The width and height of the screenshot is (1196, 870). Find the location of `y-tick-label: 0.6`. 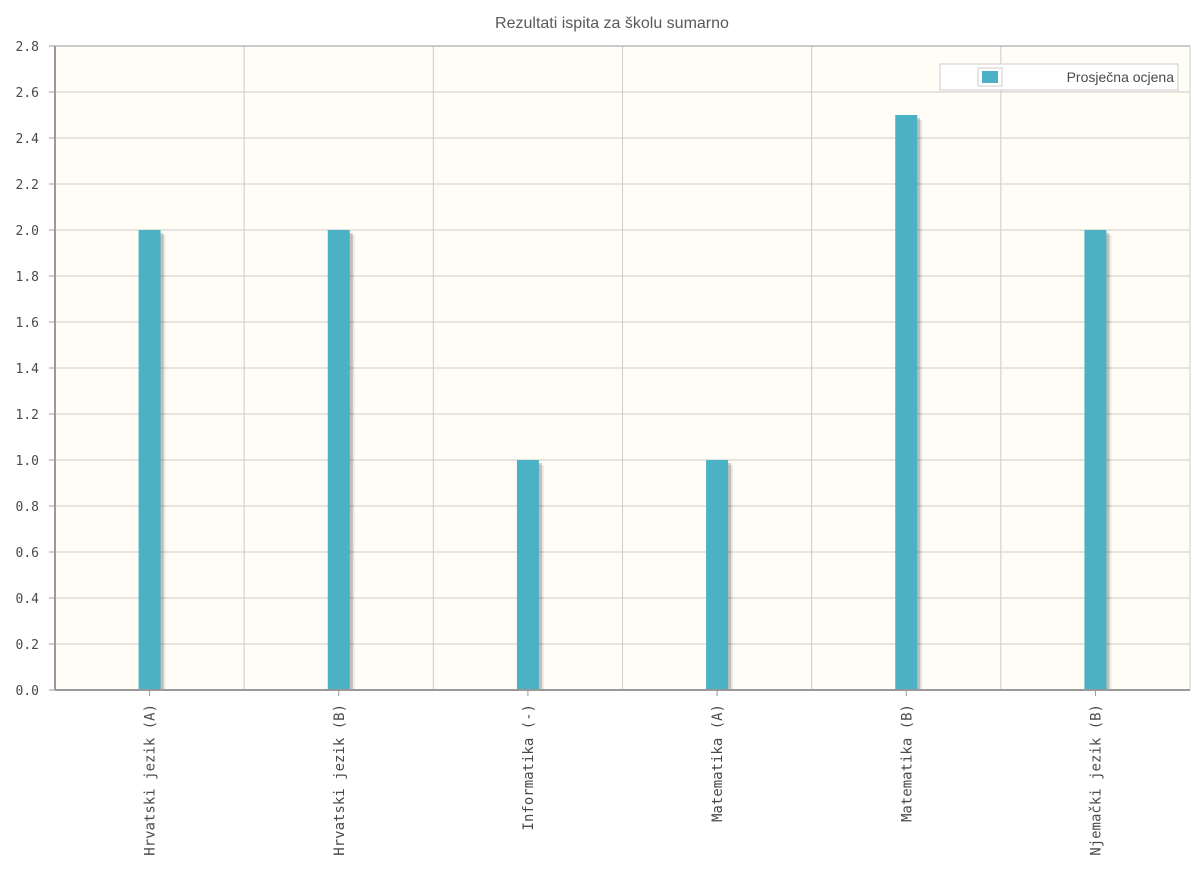

y-tick-label: 0.6 is located at coordinates (27, 553).